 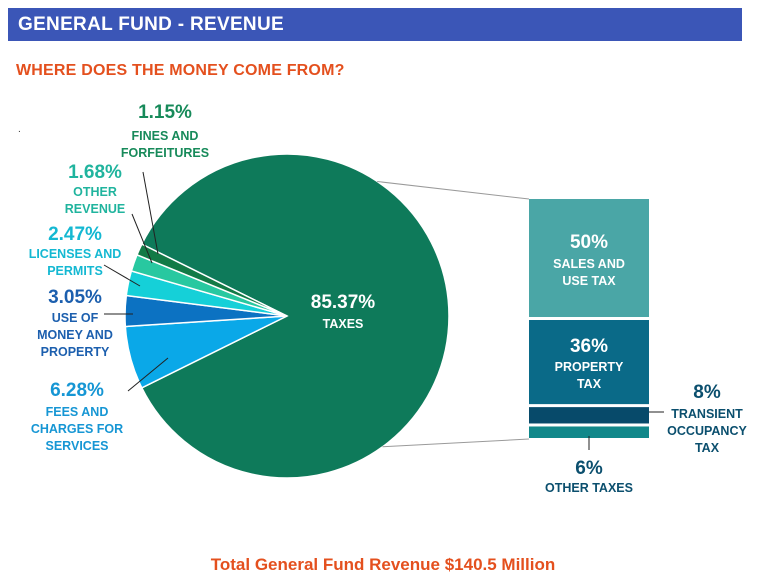 What do you see at coordinates (142, 238) in the screenshot?
I see `leader-line-other-revenue` at bounding box center [142, 238].